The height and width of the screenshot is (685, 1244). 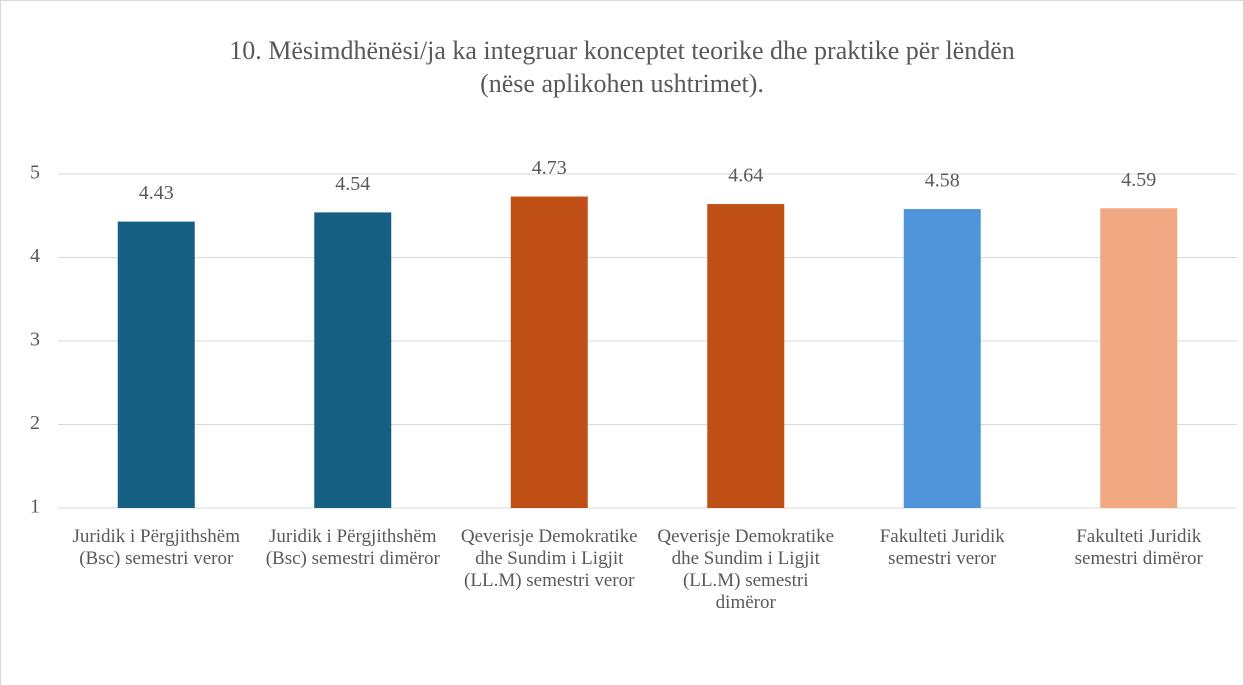 I want to click on x-tick-label: Fakulteti Juridik semestri veror, so click(x=942, y=547).